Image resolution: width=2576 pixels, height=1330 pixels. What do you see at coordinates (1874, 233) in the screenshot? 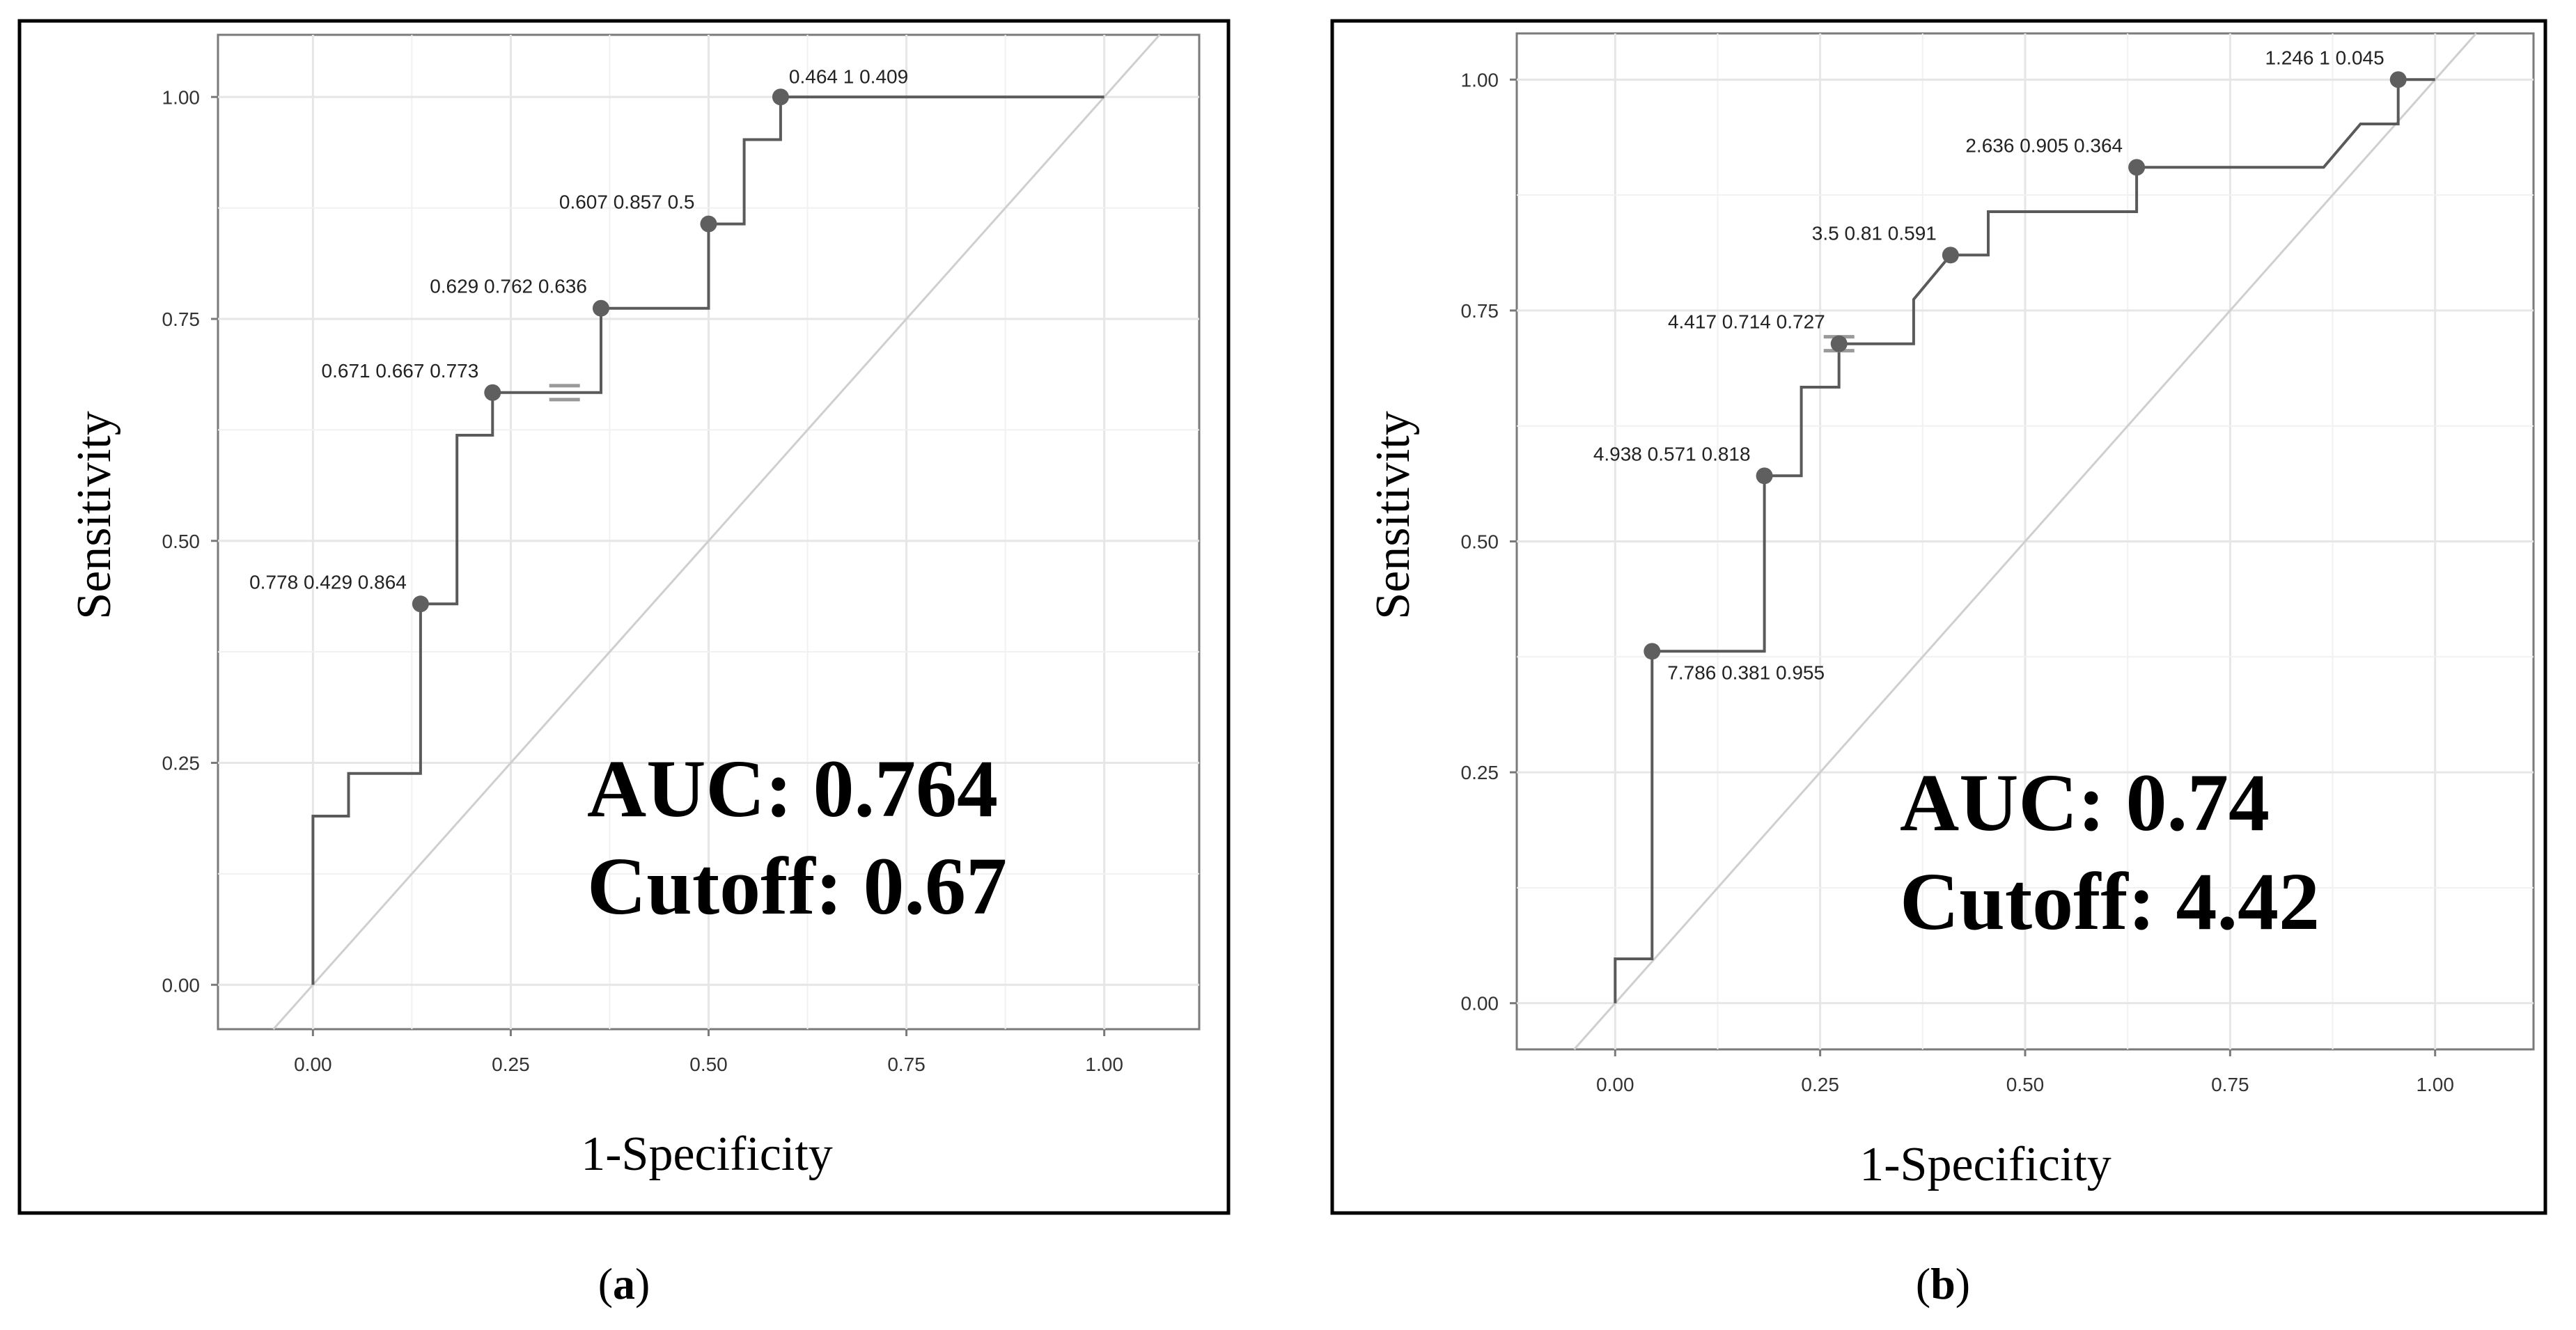
I see `panel-b-point-label: 3.5 0.81 0.591` at bounding box center [1874, 233].